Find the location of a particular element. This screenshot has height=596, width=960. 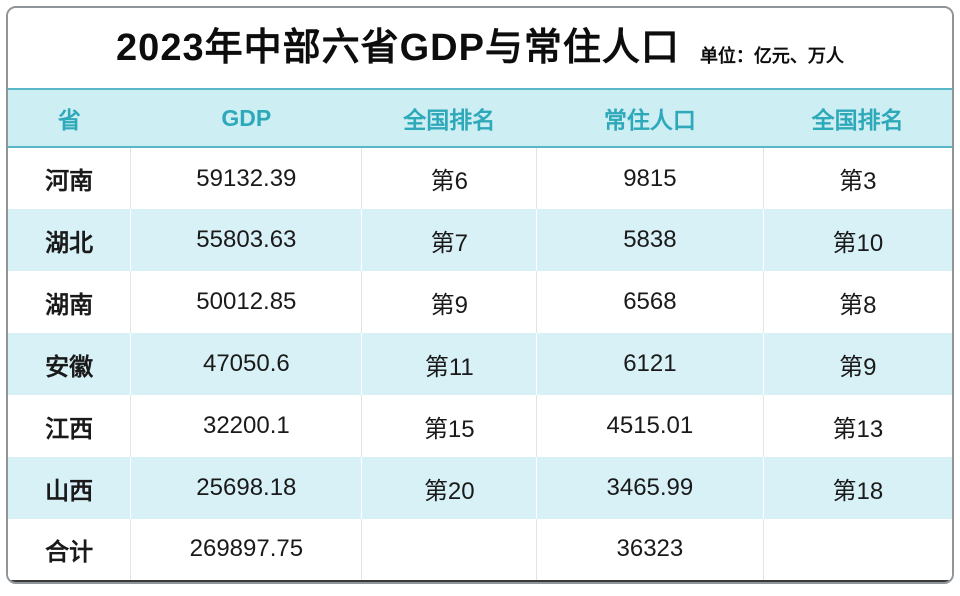

col-header-province: 省 is located at coordinates (69, 118).